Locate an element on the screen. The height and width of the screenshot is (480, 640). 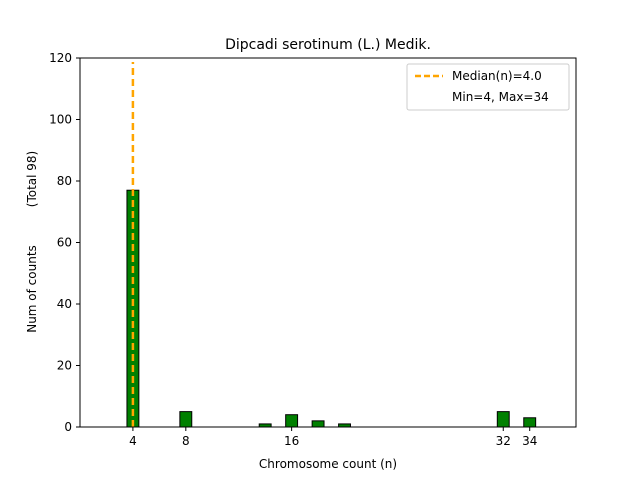
y-tick-label: 40 is located at coordinates (64, 304).